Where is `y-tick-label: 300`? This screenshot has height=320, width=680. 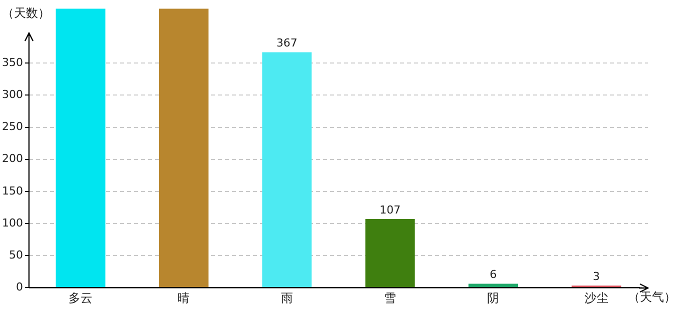 y-tick-label: 300 is located at coordinates (12, 95).